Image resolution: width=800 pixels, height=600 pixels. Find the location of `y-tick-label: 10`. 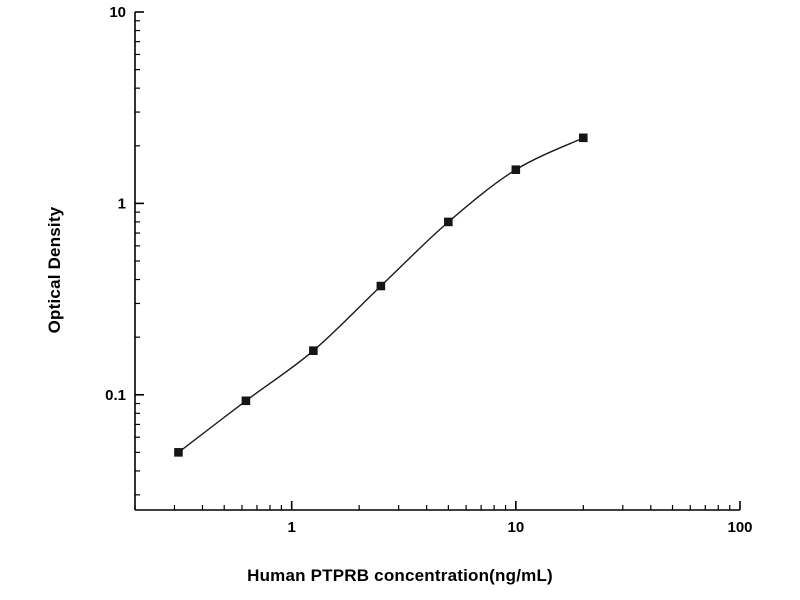

y-tick-label: 10 is located at coordinates (117, 12).